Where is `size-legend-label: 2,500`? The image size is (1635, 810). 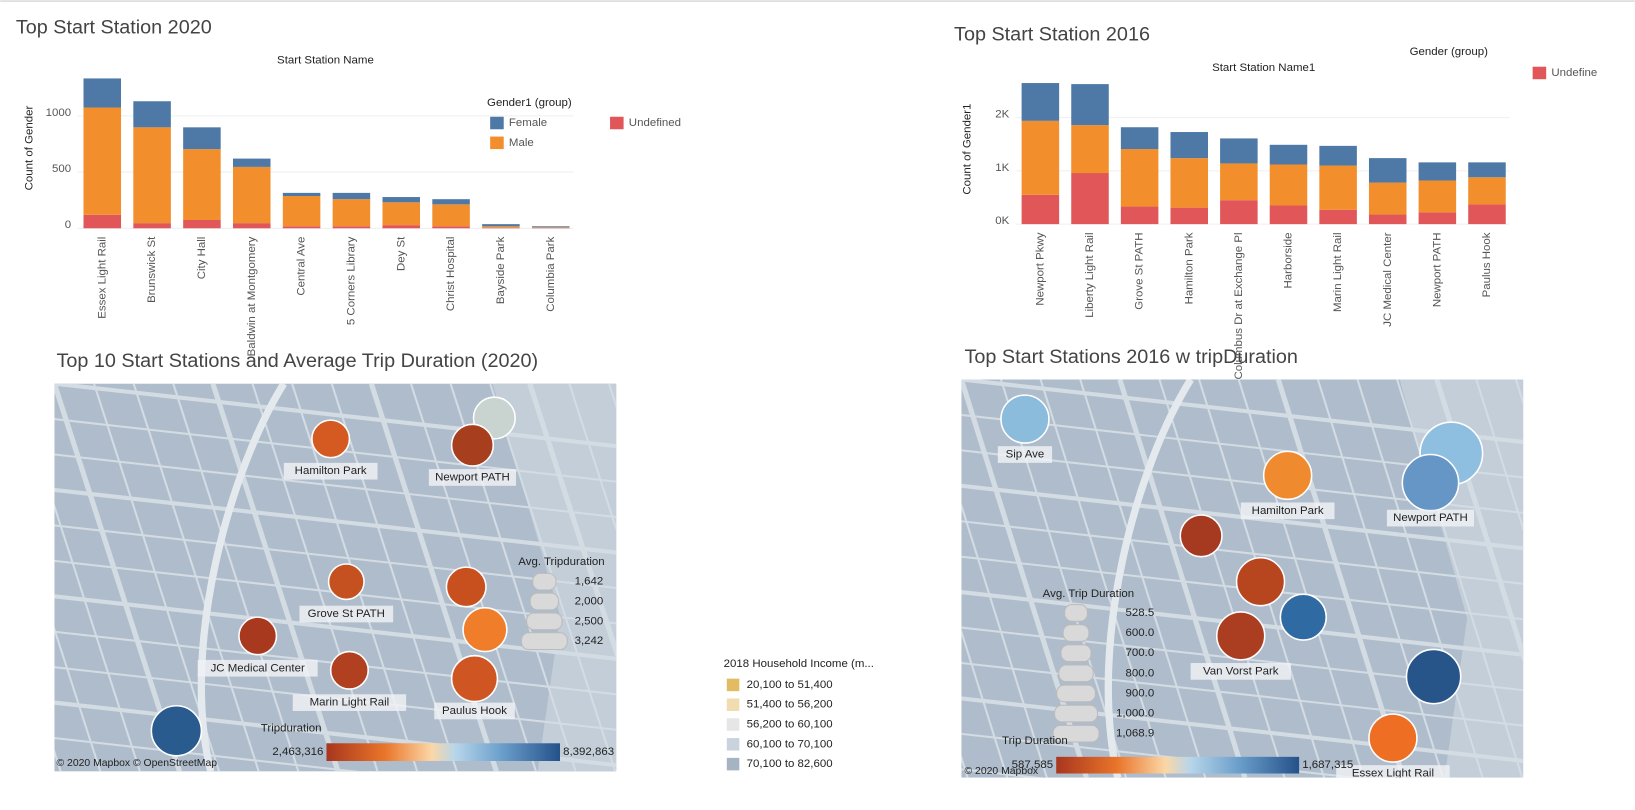 size-legend-label: 2,500 is located at coordinates (589, 621).